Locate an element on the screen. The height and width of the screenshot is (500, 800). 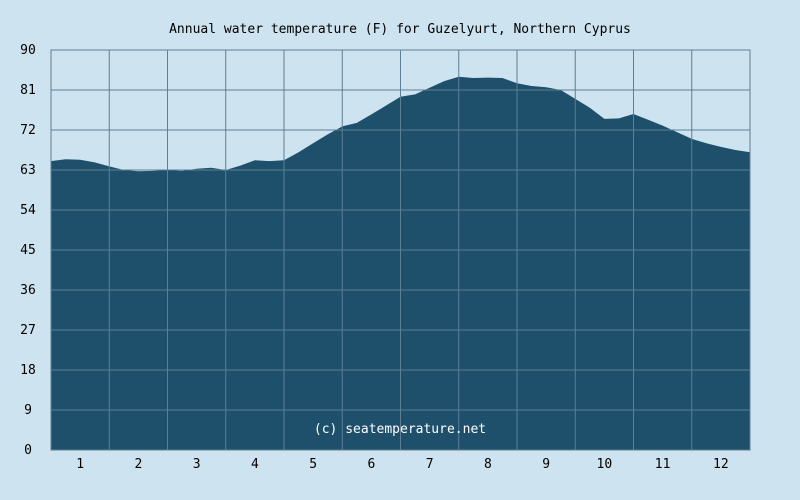
x-tick-label: 9 is located at coordinates (546, 464).